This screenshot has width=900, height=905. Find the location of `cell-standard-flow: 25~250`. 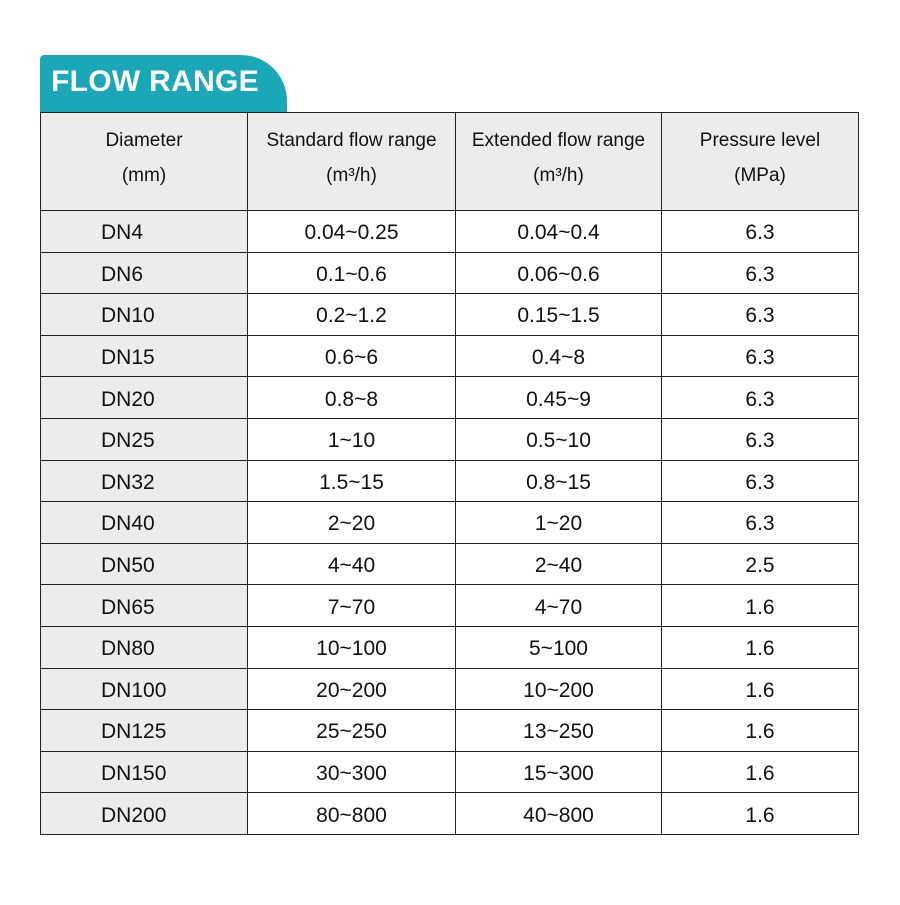

cell-standard-flow: 25~250 is located at coordinates (351, 730).